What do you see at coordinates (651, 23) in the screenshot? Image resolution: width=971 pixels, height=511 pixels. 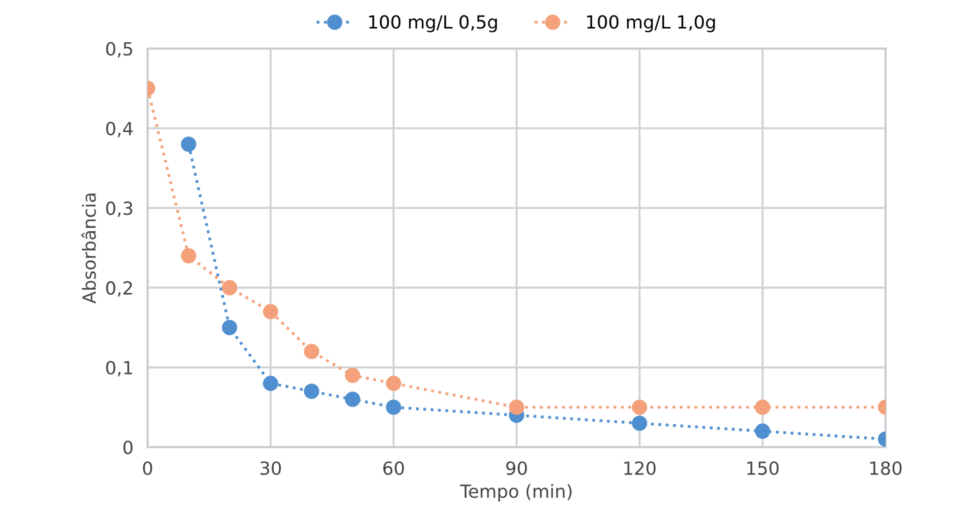 I see `legend-label: 100 mg/L 1,0g` at bounding box center [651, 23].